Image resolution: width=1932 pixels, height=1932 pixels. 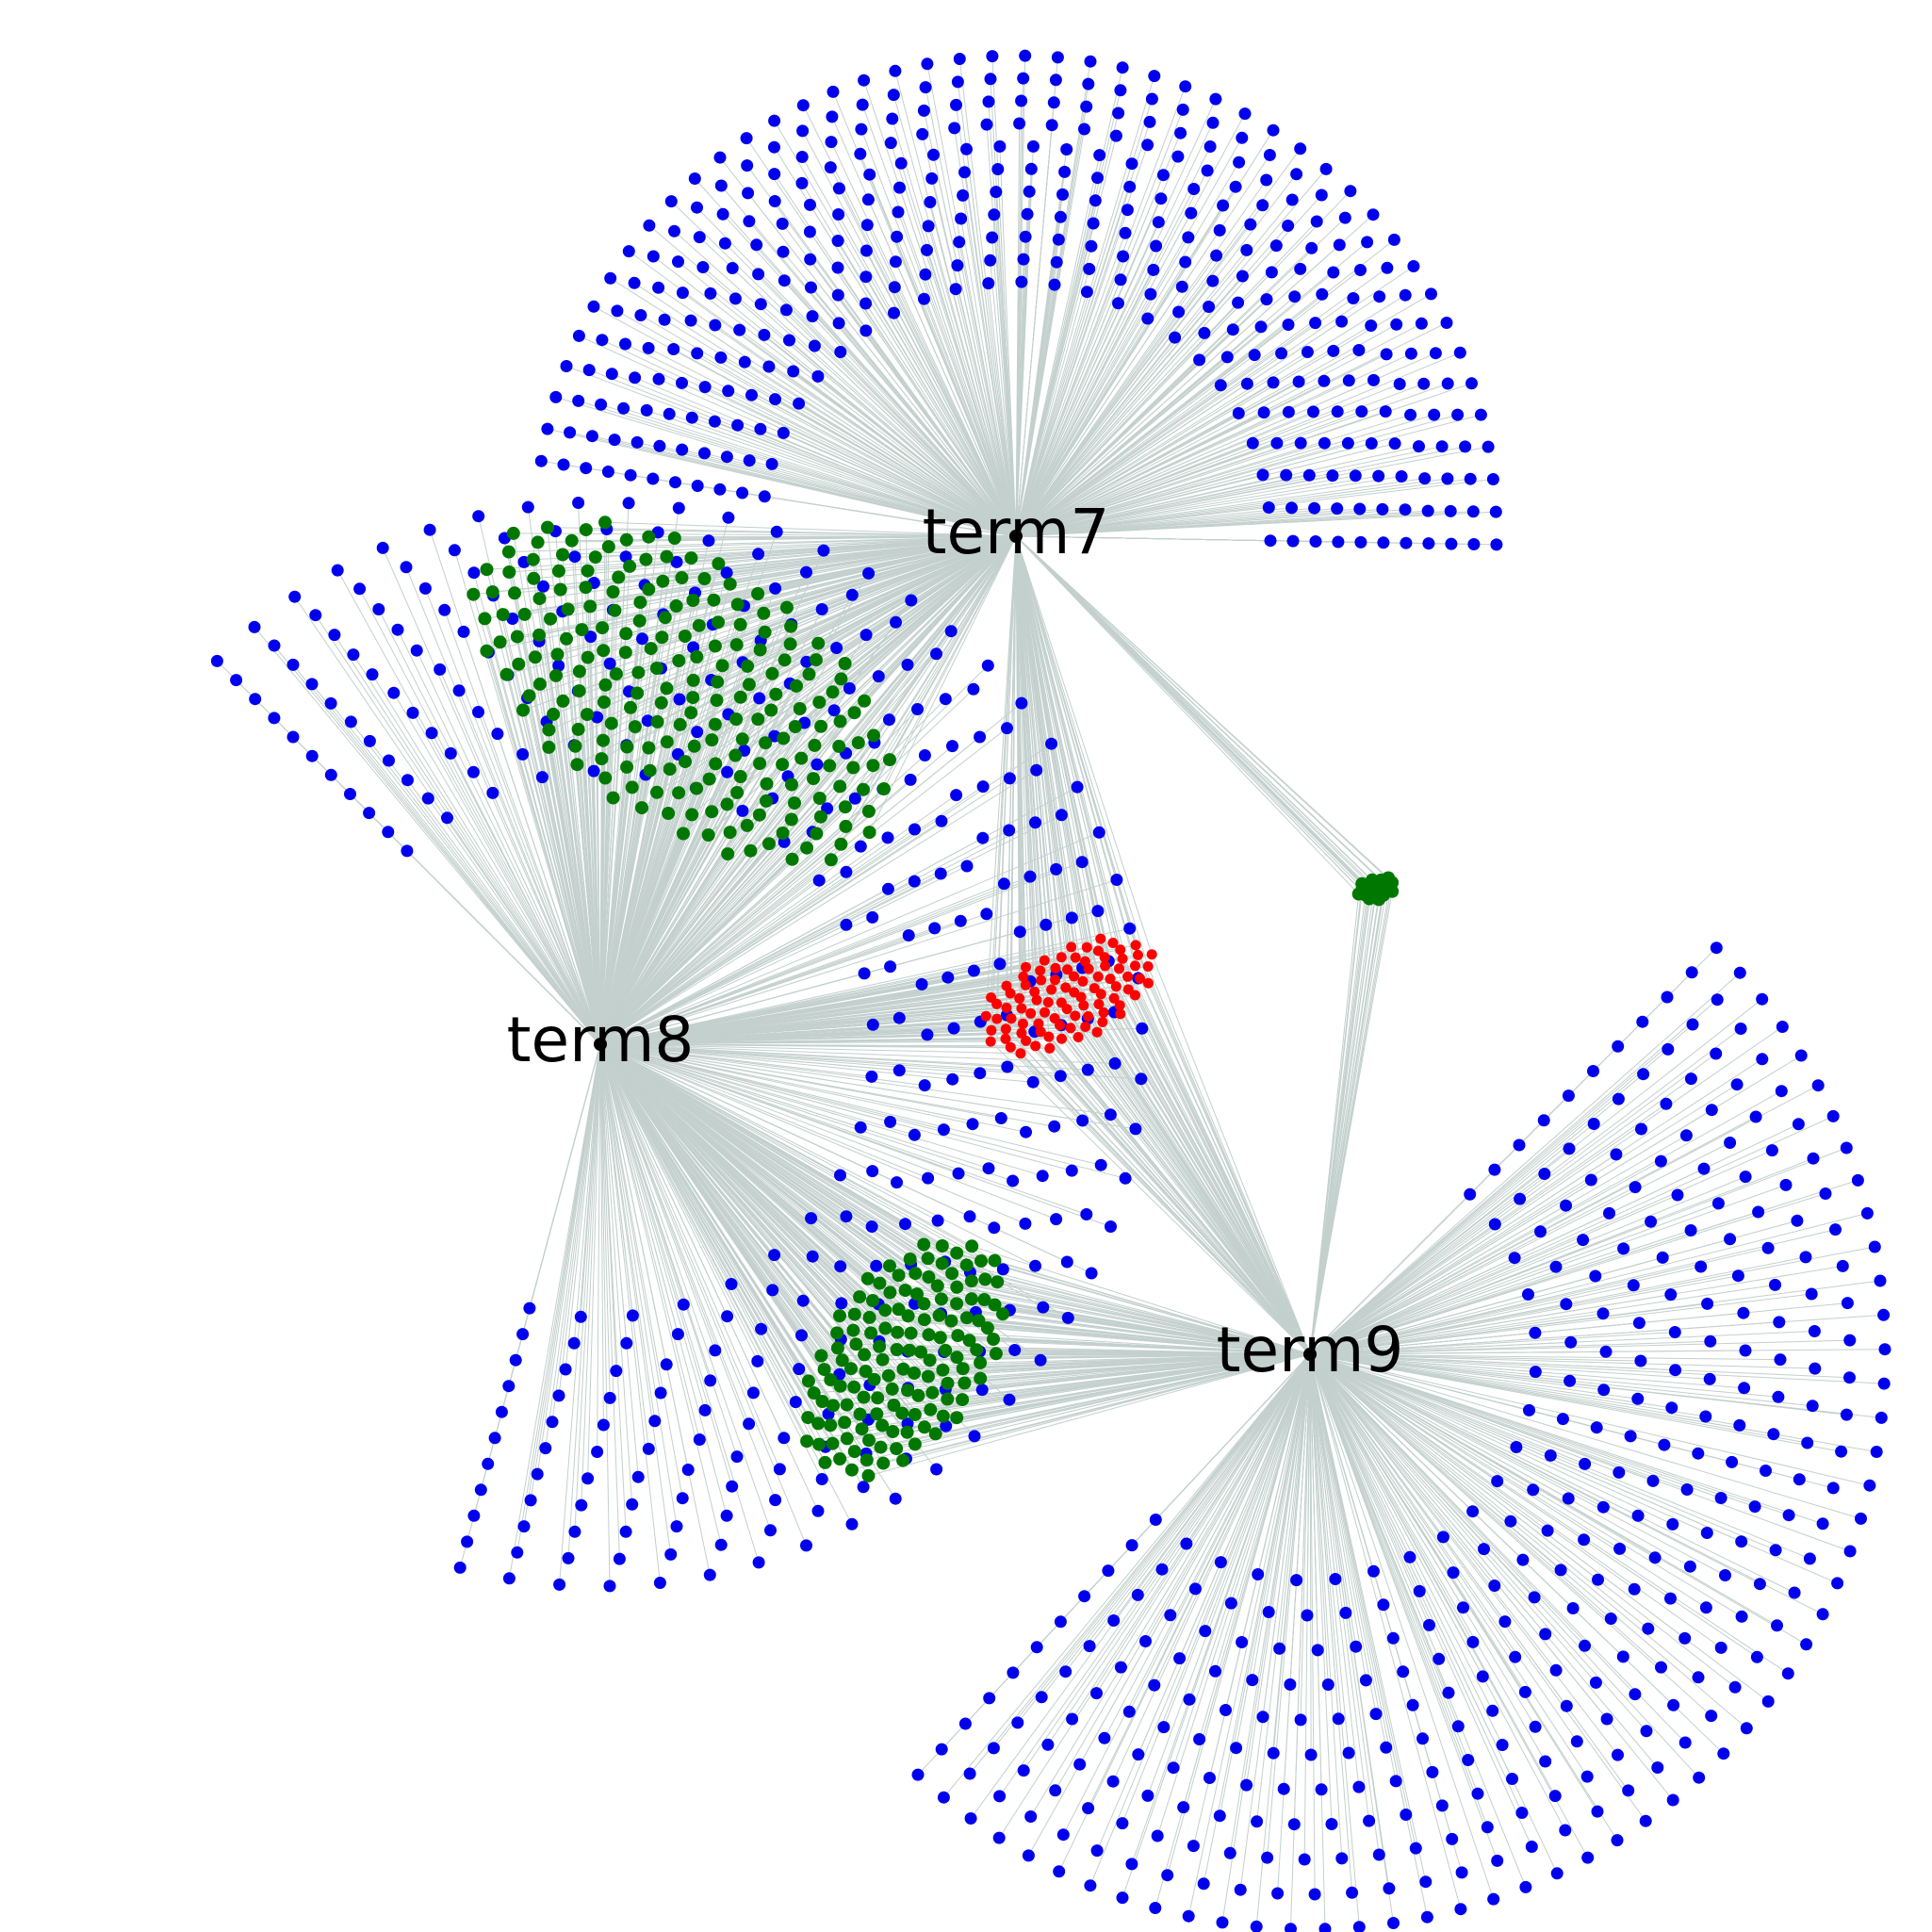 What do you see at coordinates (1016, 532) in the screenshot?
I see `hub-term7: term7` at bounding box center [1016, 532].